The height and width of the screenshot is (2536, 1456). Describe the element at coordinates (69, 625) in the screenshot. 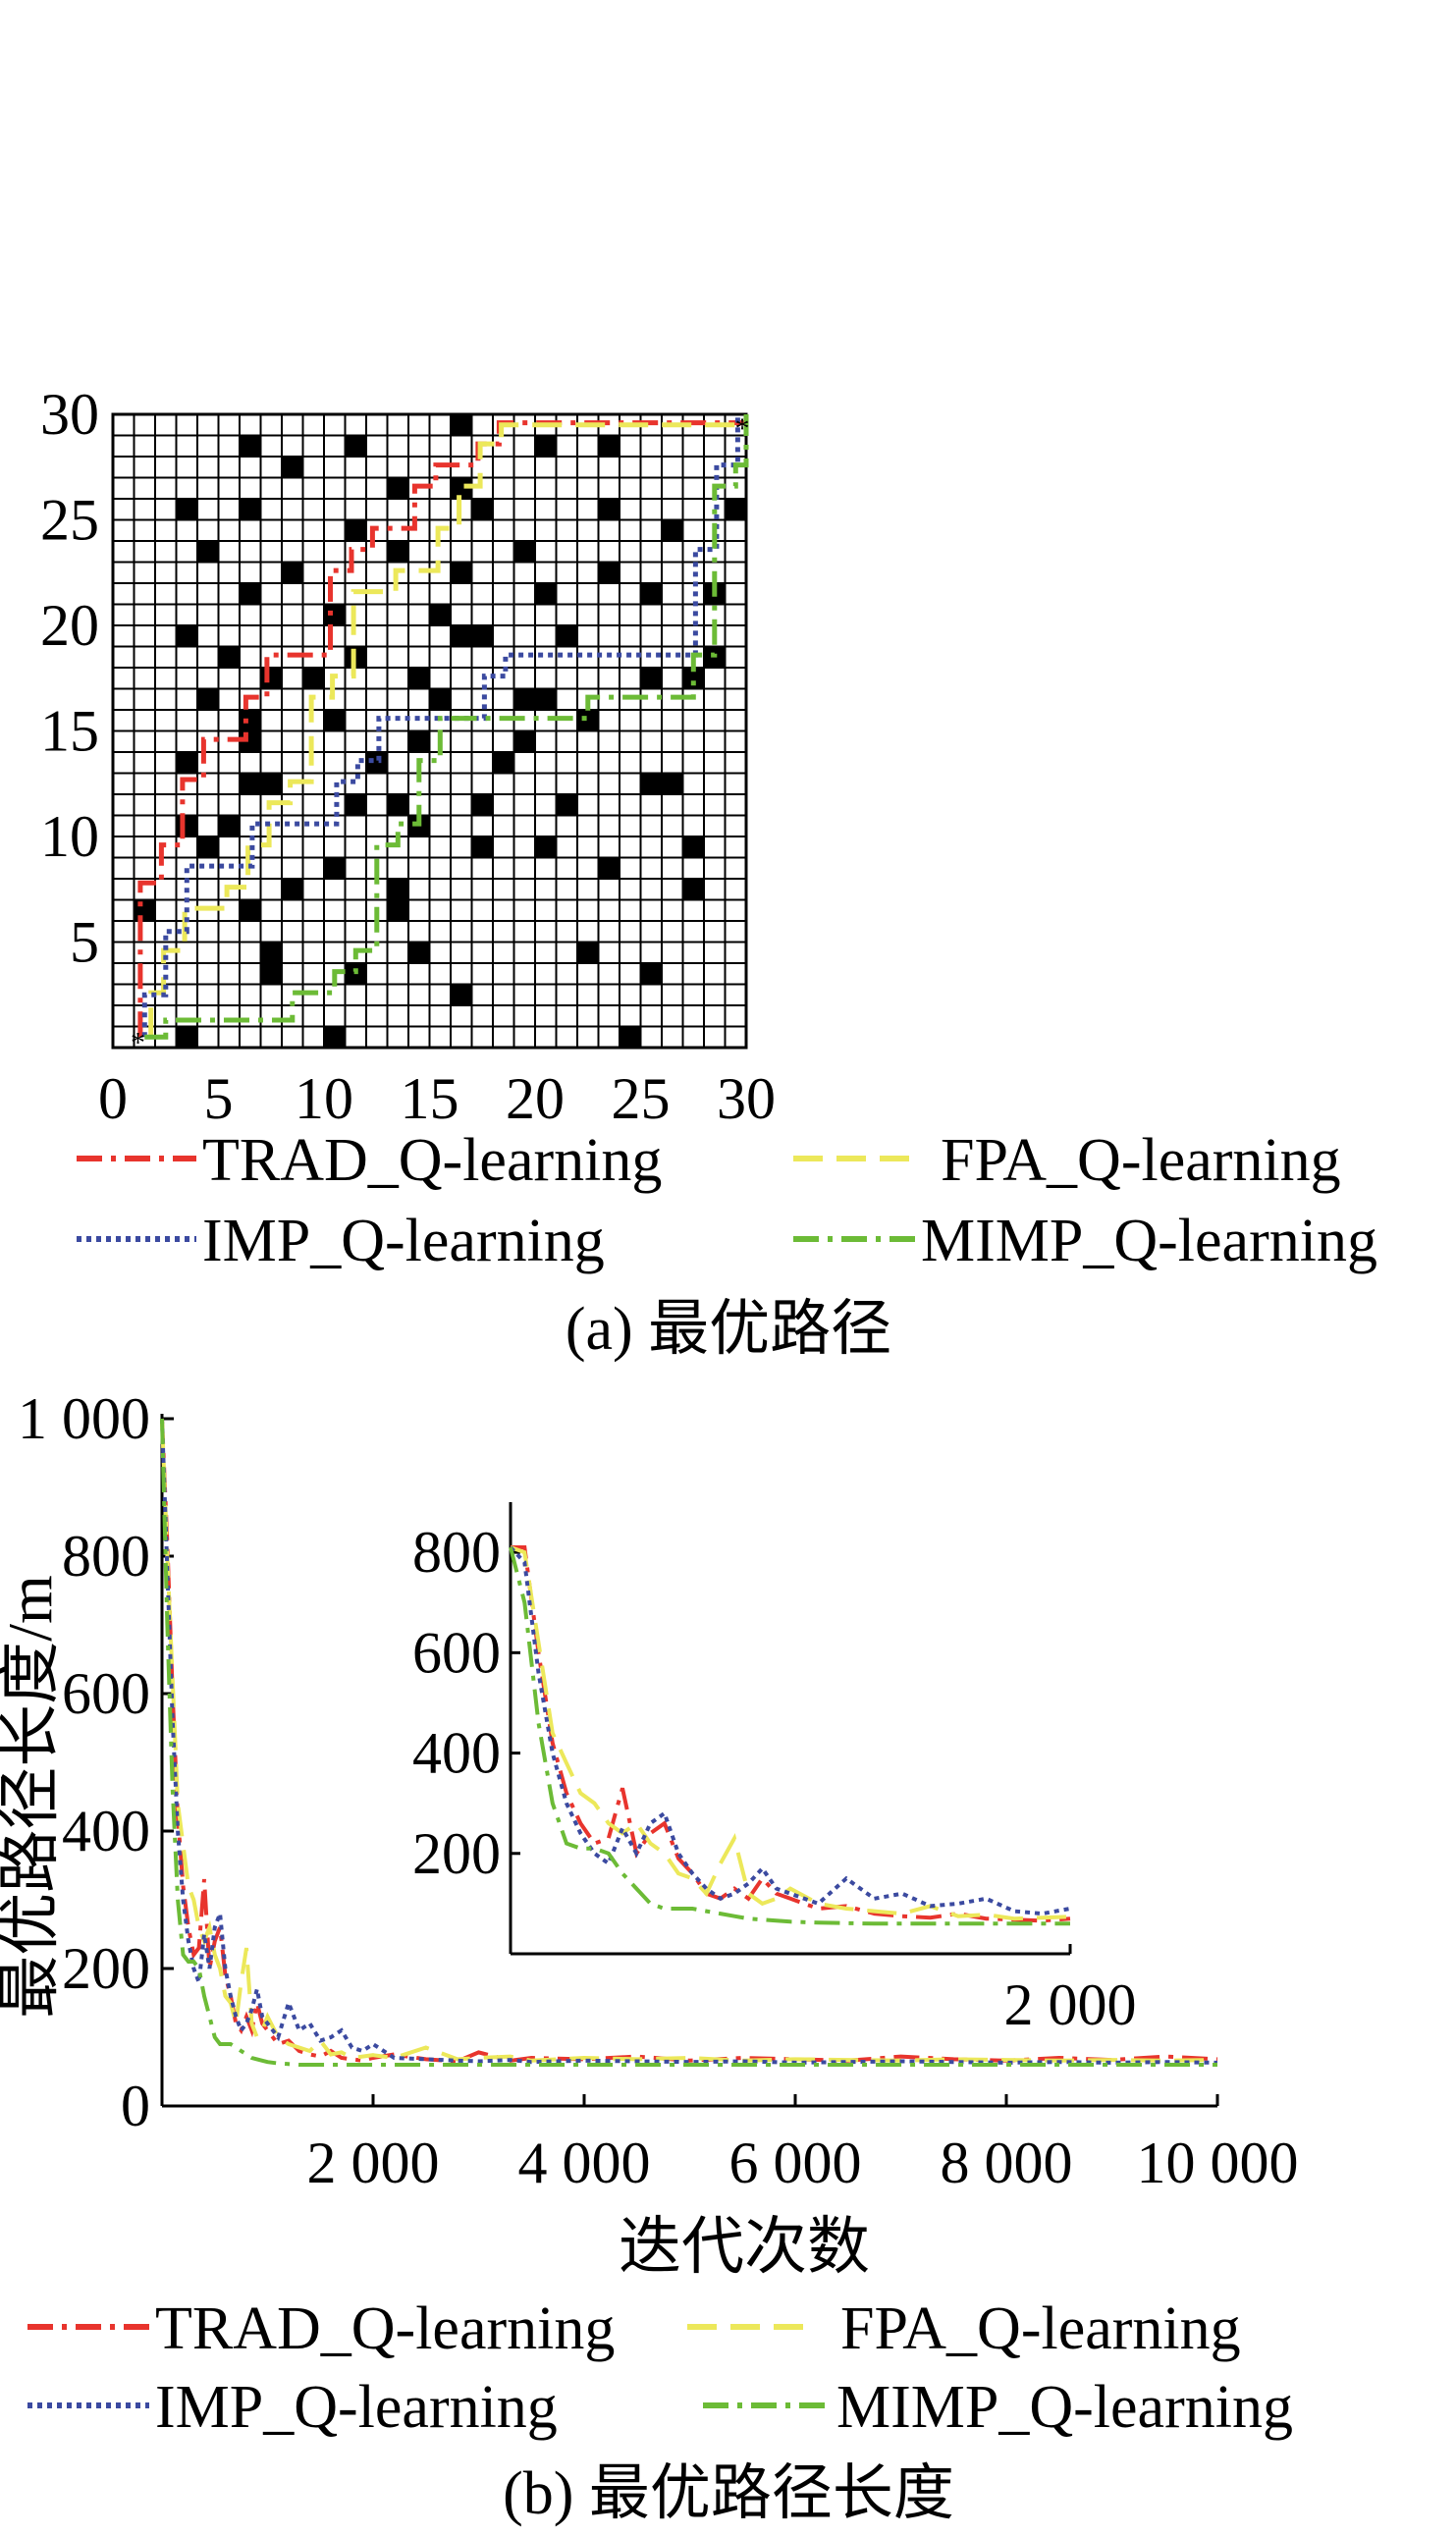

I see `y-tick-label: 20` at that location.